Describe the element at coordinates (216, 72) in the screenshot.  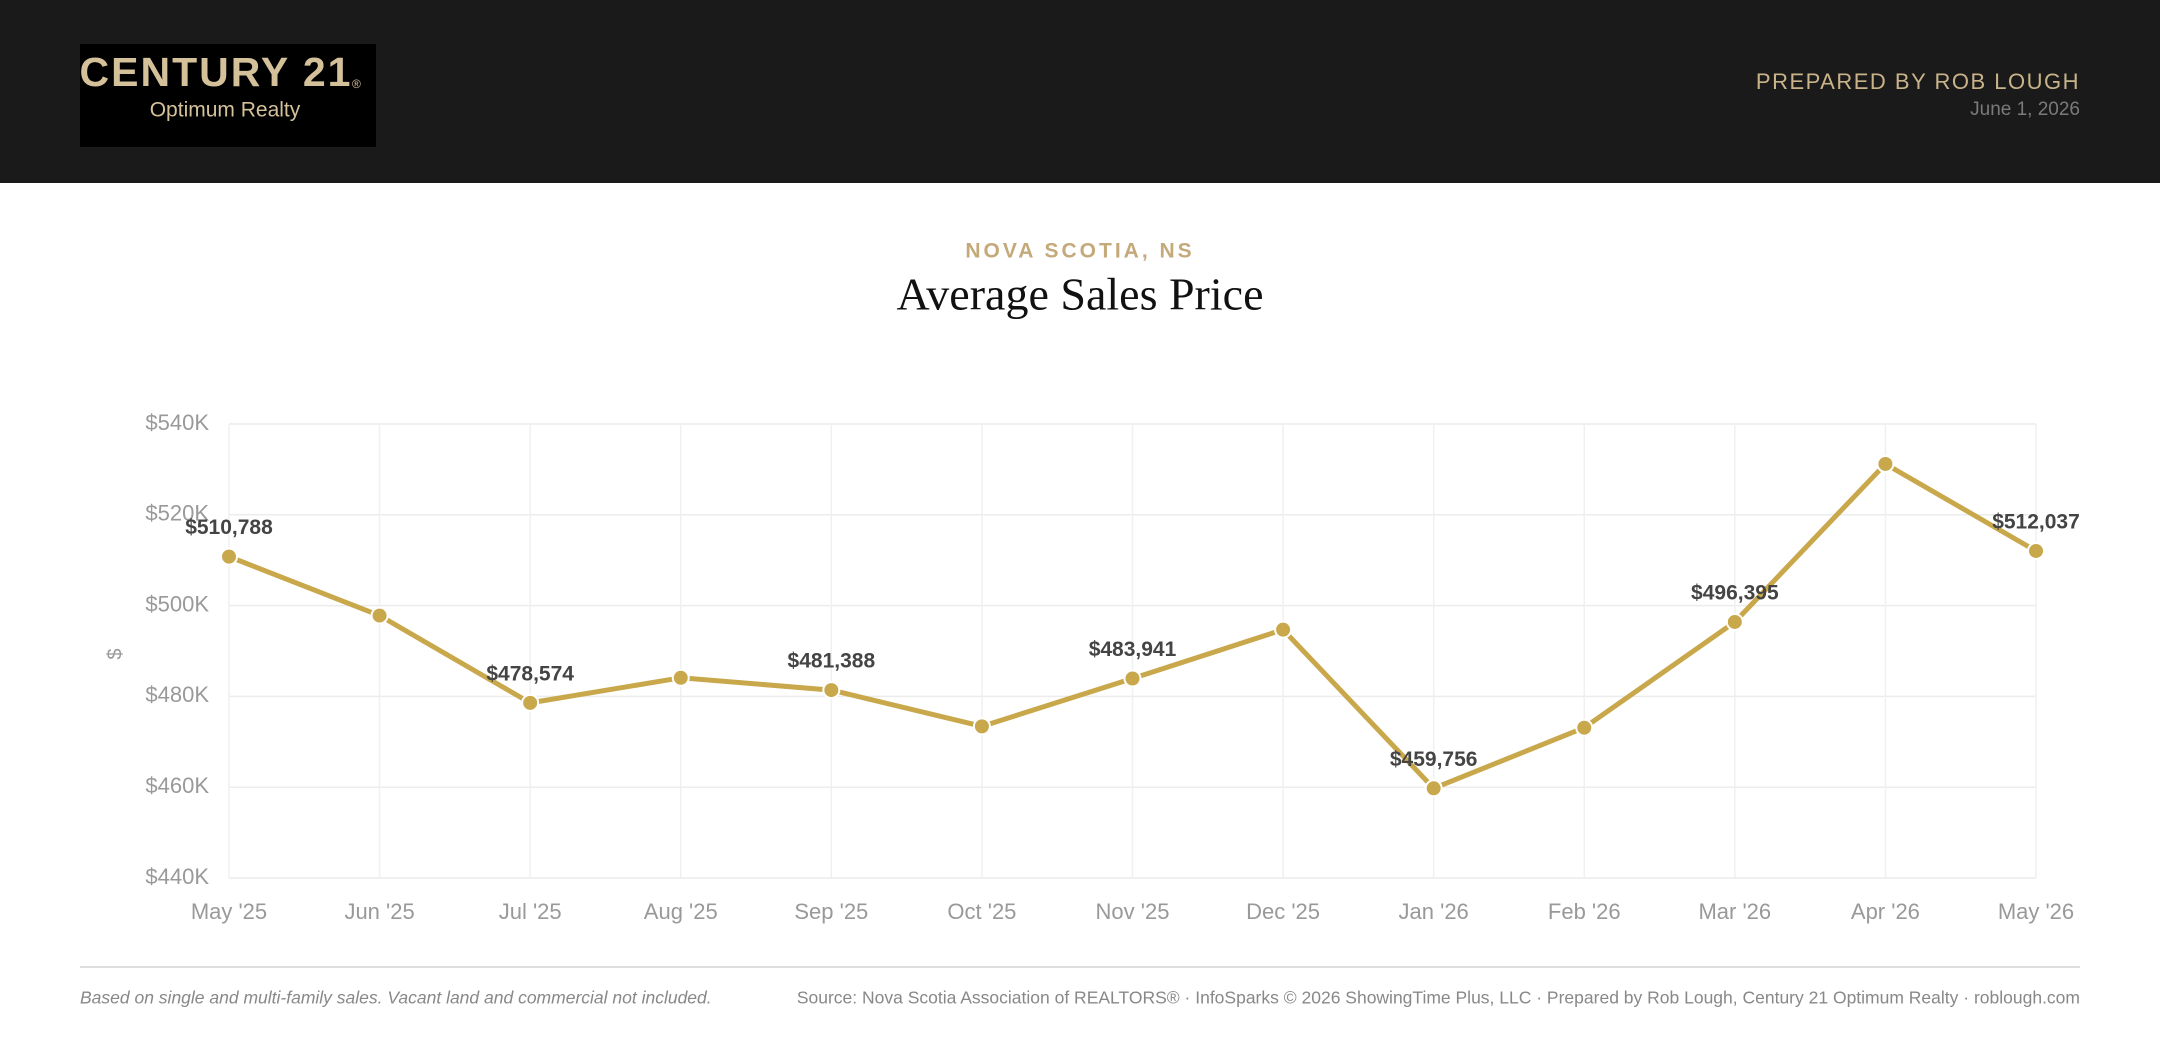
I see `logo-brand: CENTURY 21` at that location.